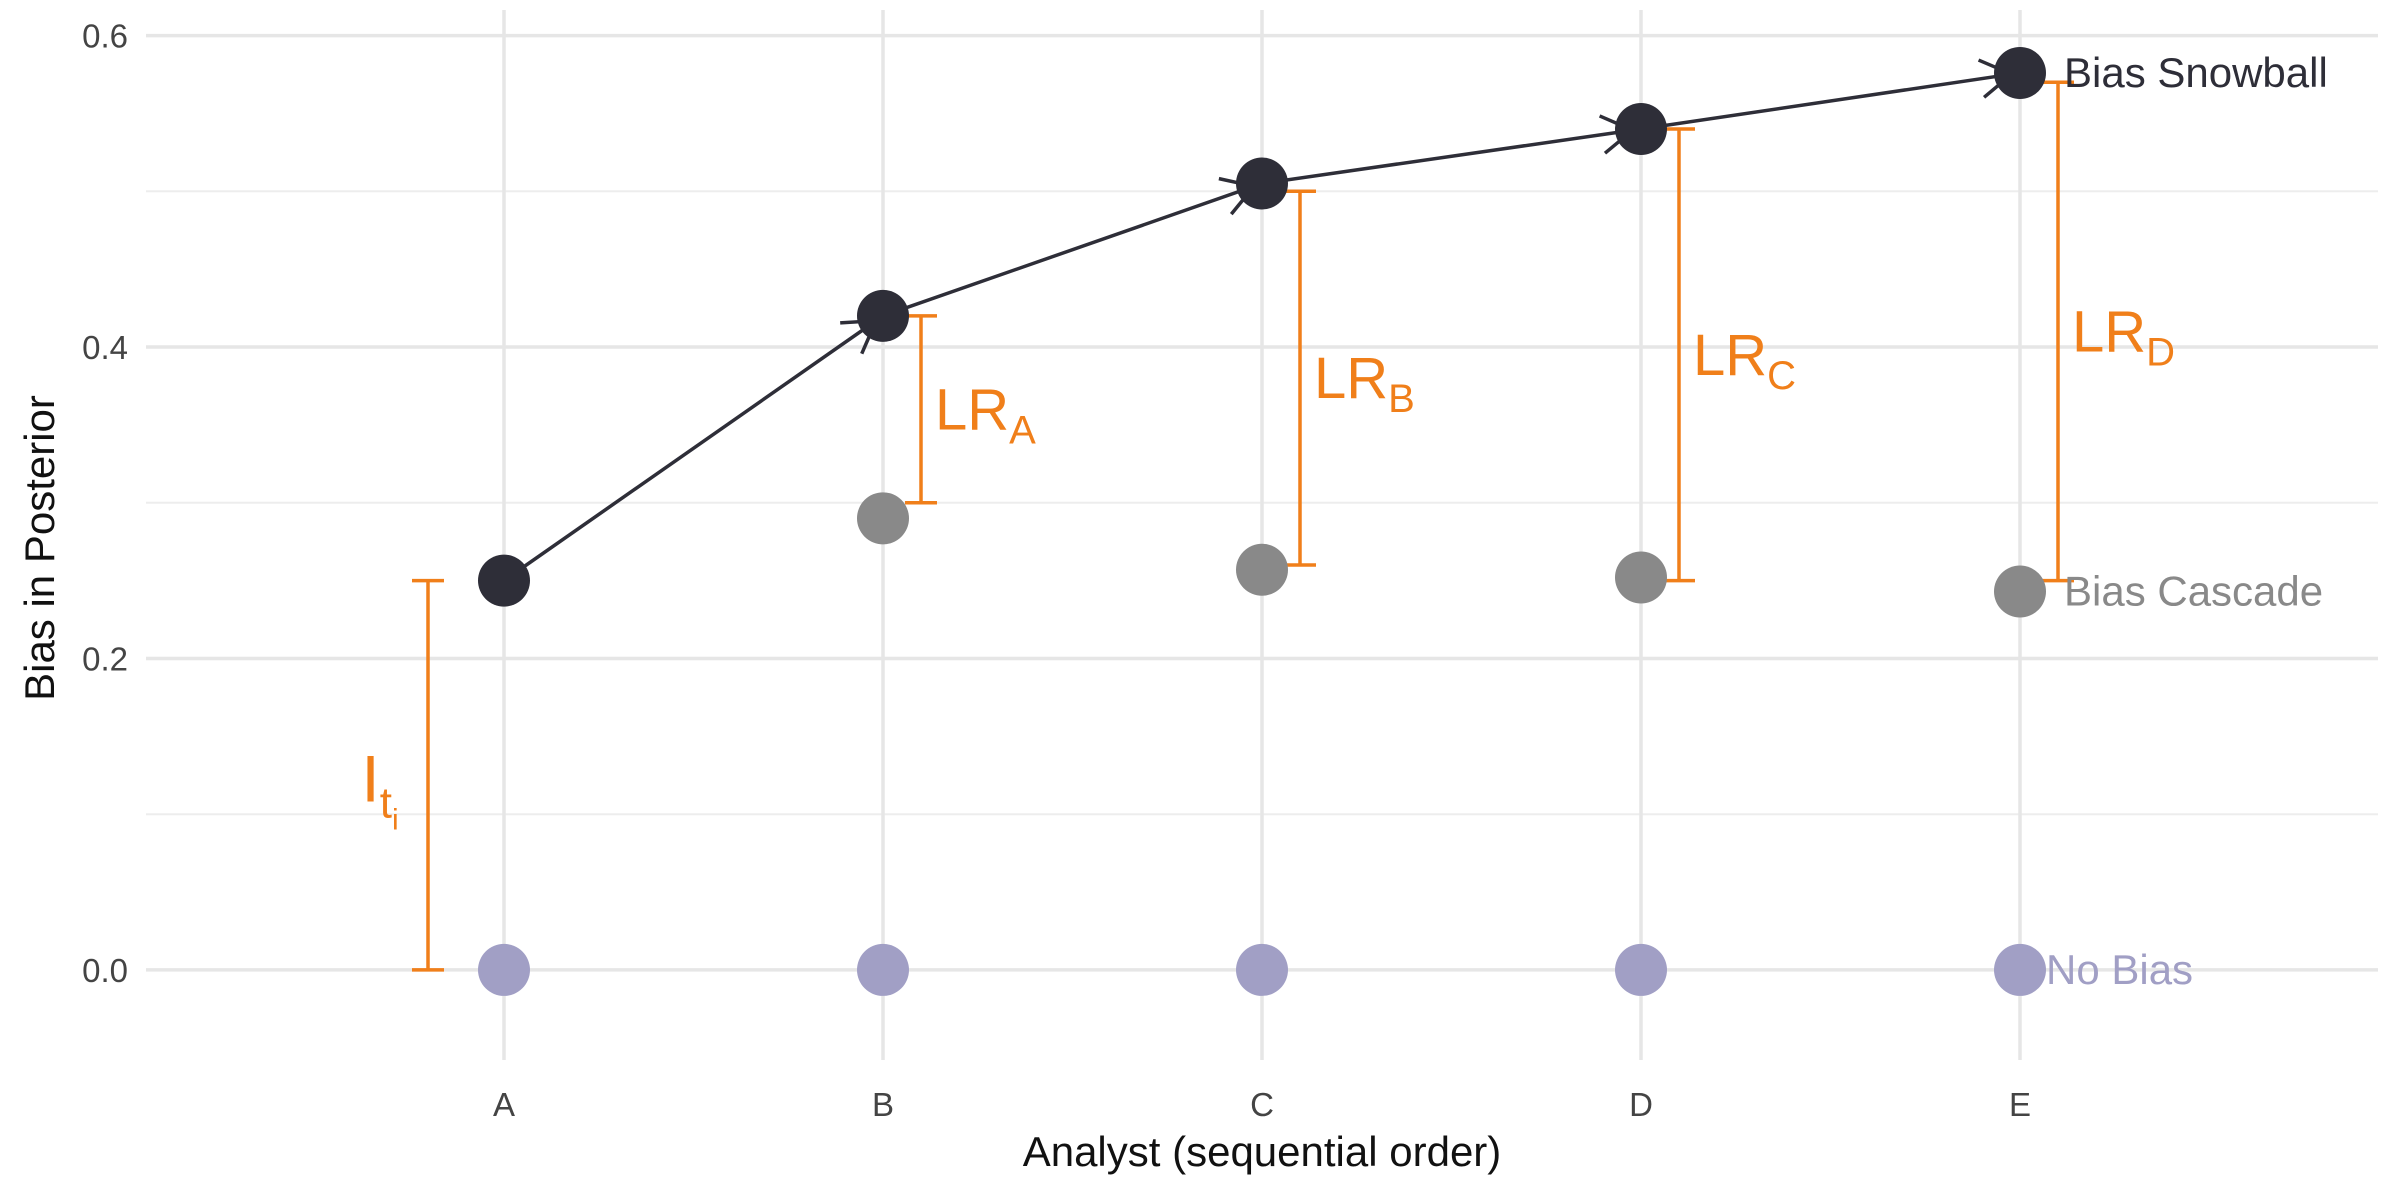 Image resolution: width=2400 pixels, height=1200 pixels. What do you see at coordinates (379, 788) in the screenshot?
I see `bracket-label: Iti` at bounding box center [379, 788].